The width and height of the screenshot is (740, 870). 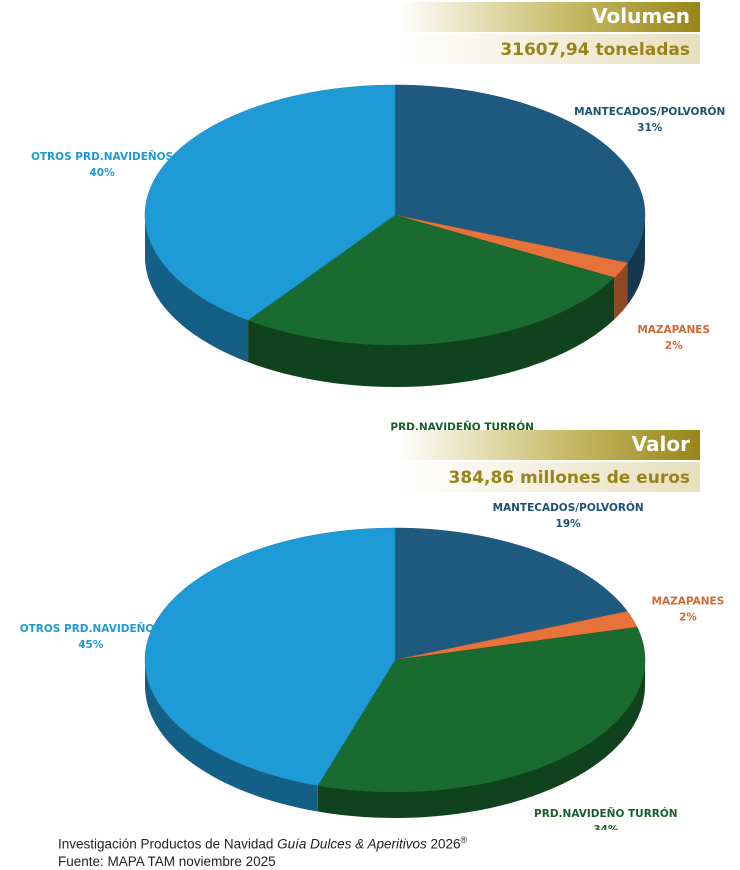 What do you see at coordinates (166, 844) in the screenshot?
I see `note-text: Investigación Productos de Navidad` at bounding box center [166, 844].